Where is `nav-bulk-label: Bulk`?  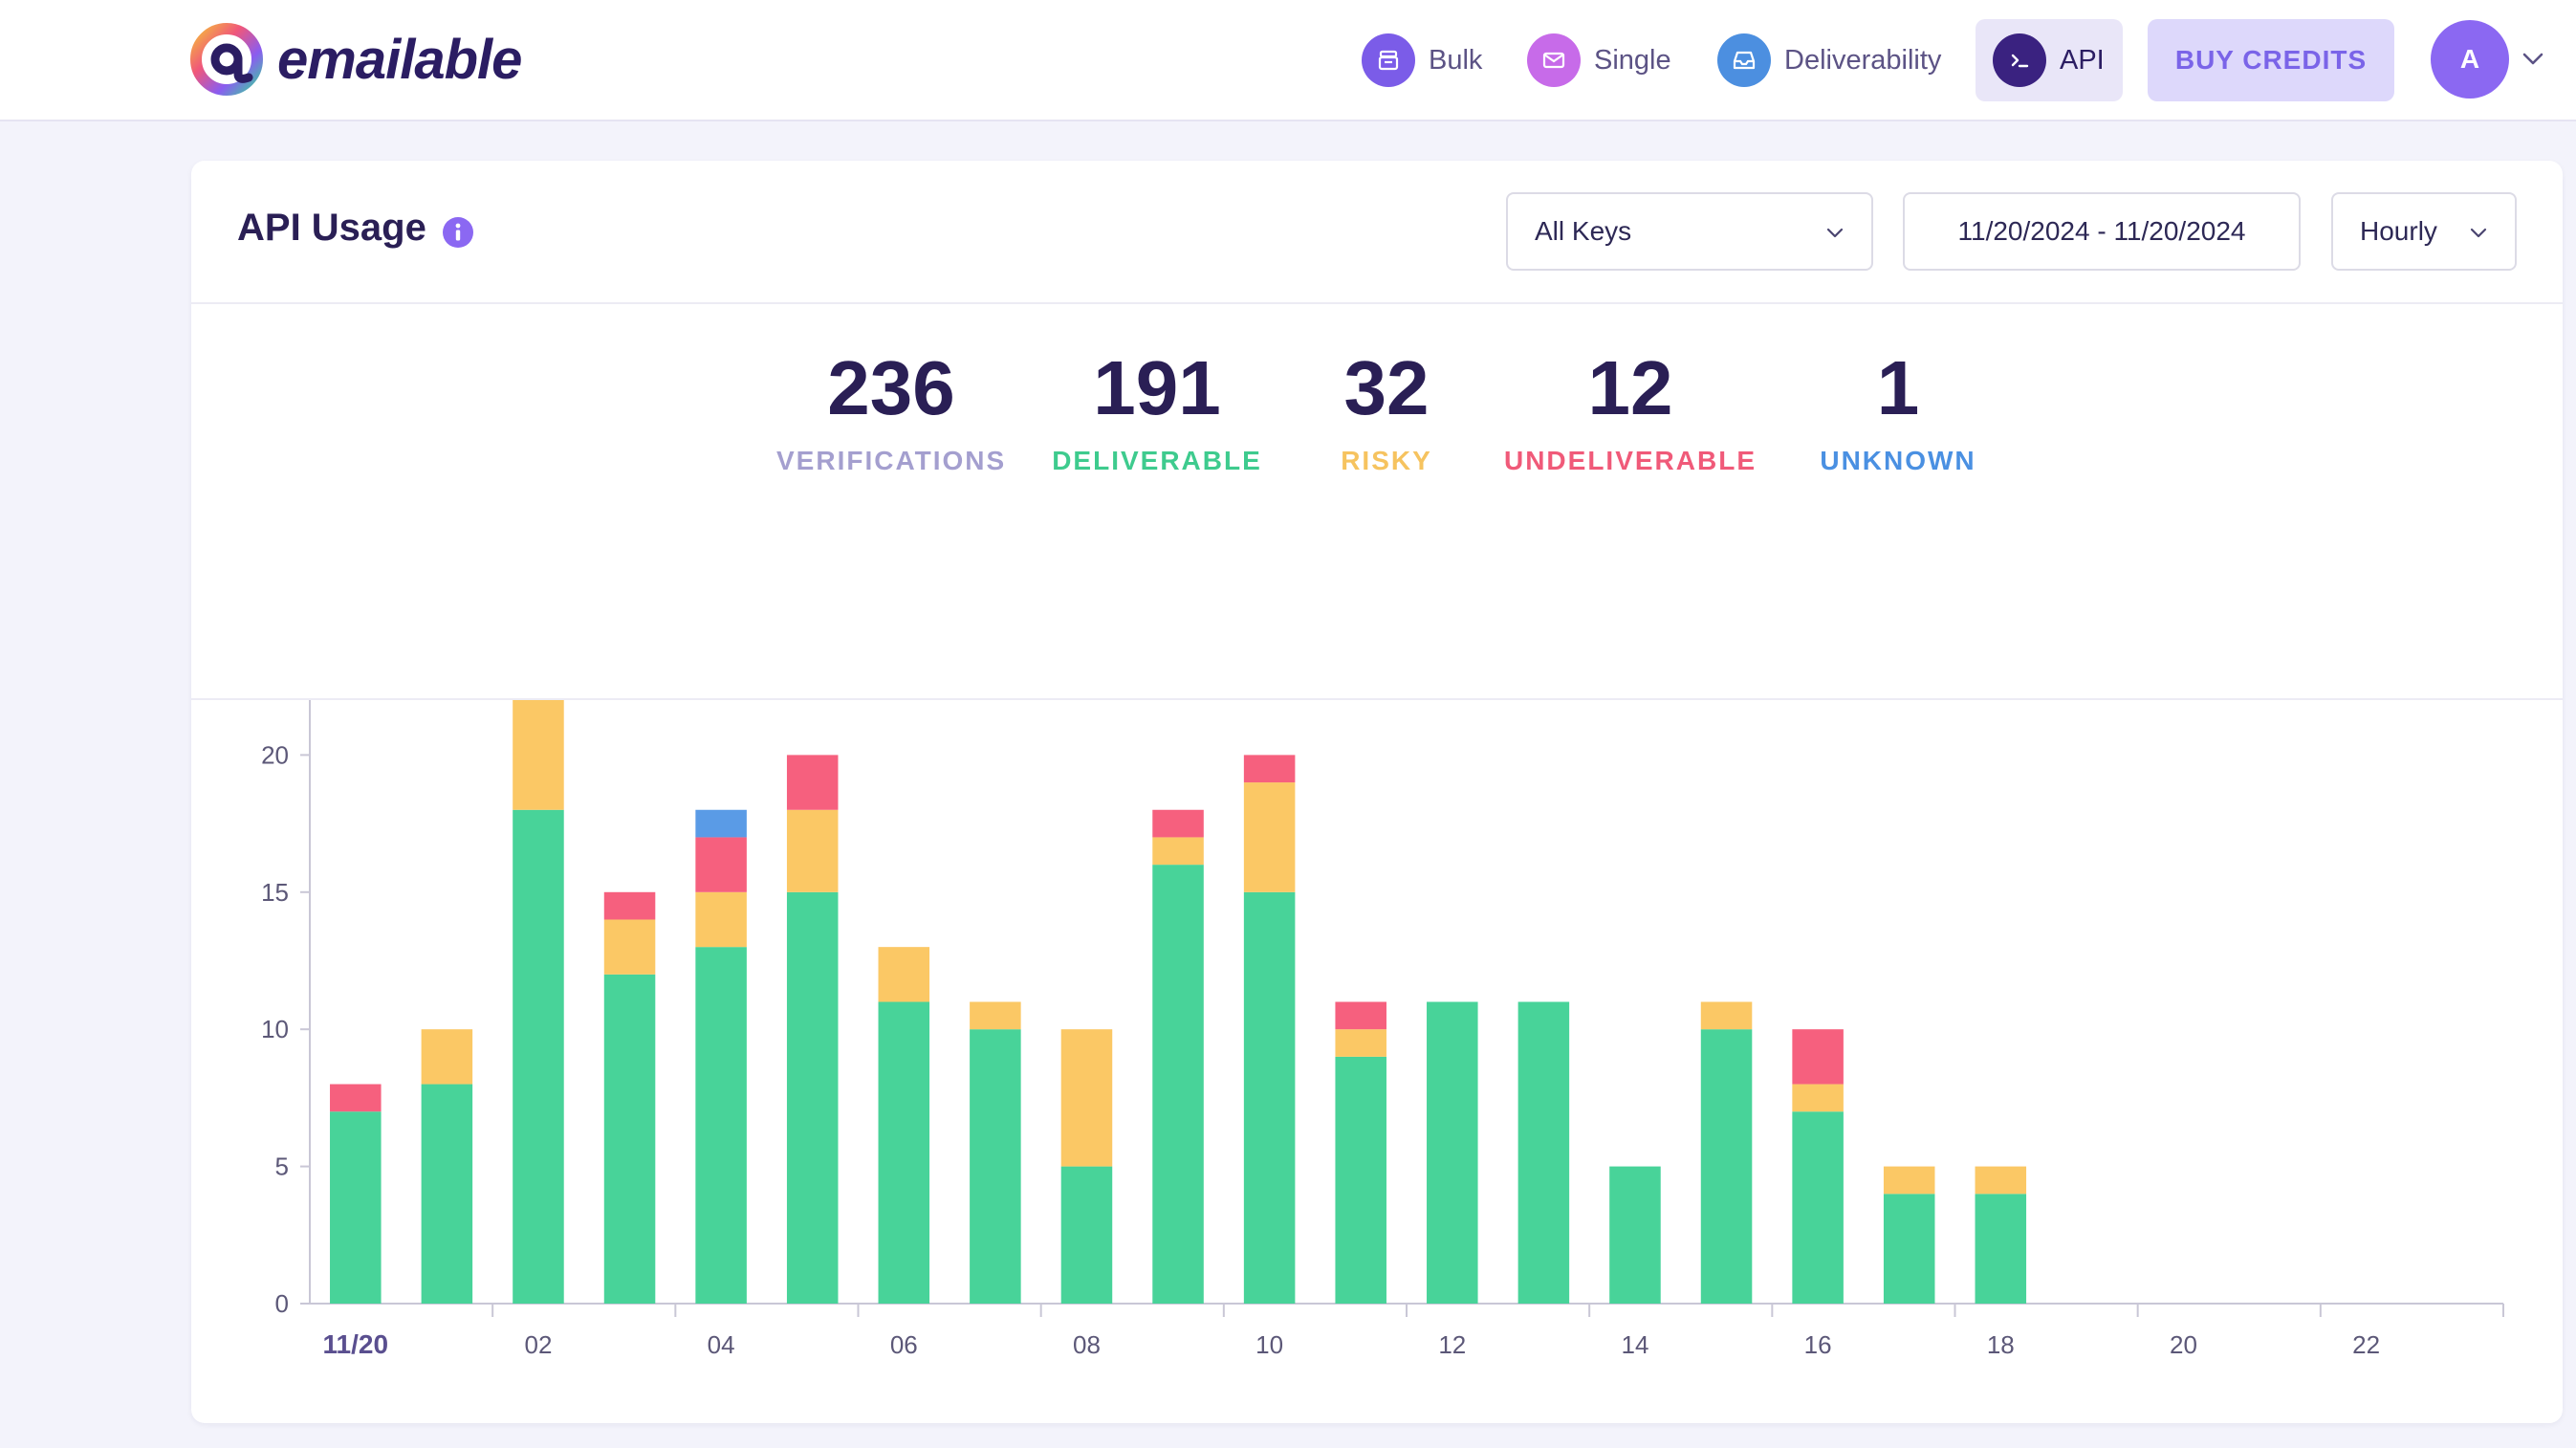
nav-bulk-label: Bulk is located at coordinates (1456, 60).